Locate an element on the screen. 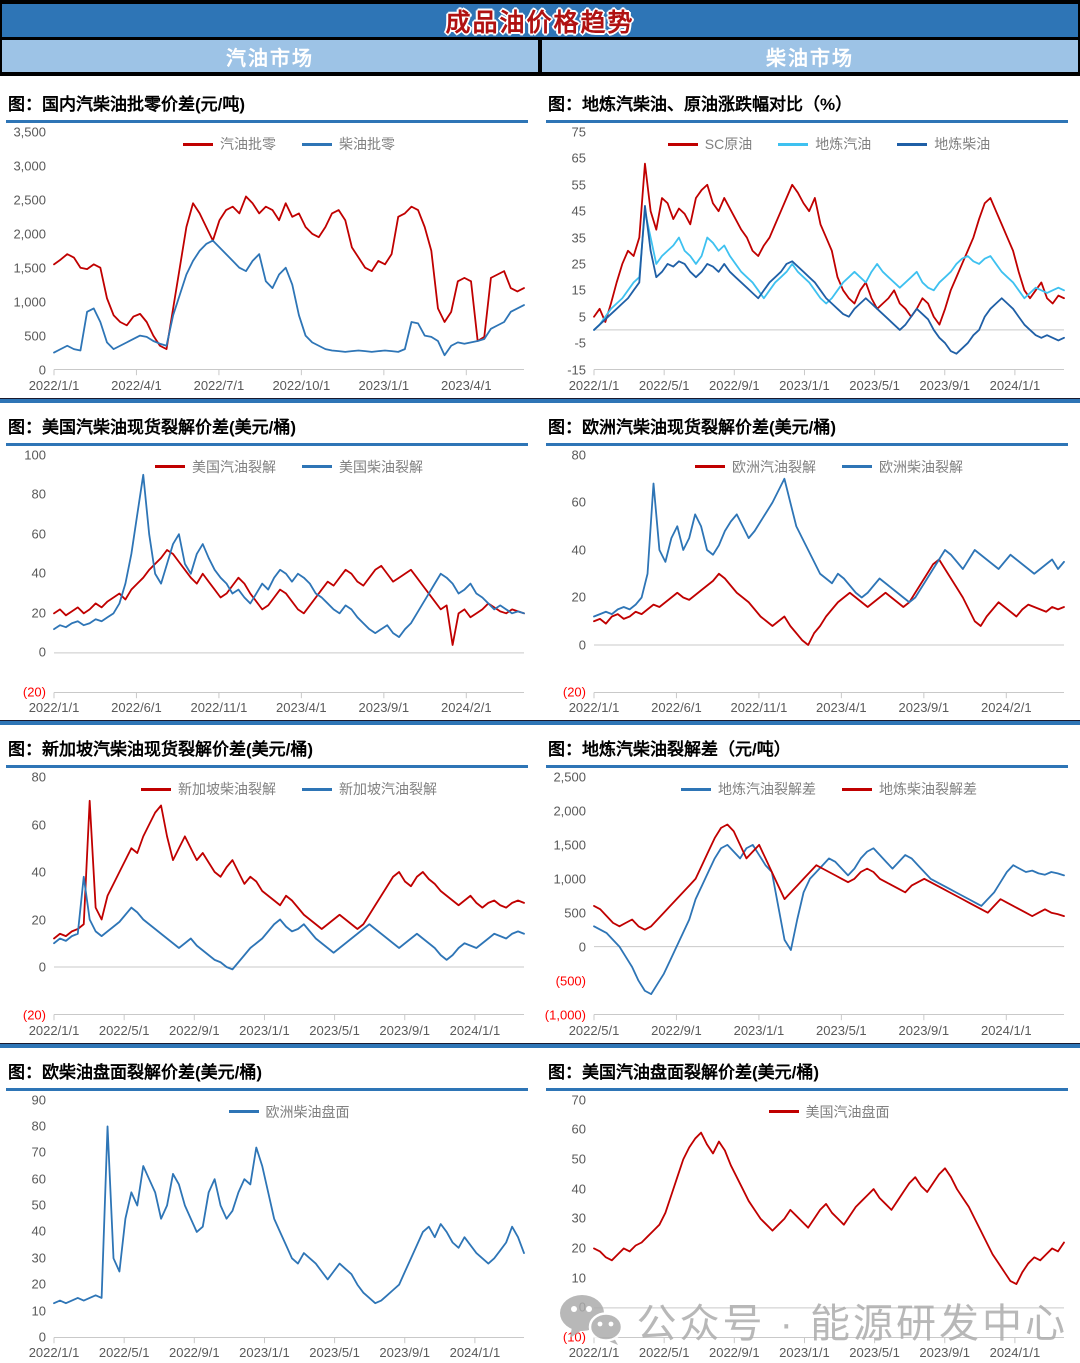 Image resolution: width=1080 pixels, height=1363 pixels. legend-label: 新加坡柴油裂解 is located at coordinates (227, 789).